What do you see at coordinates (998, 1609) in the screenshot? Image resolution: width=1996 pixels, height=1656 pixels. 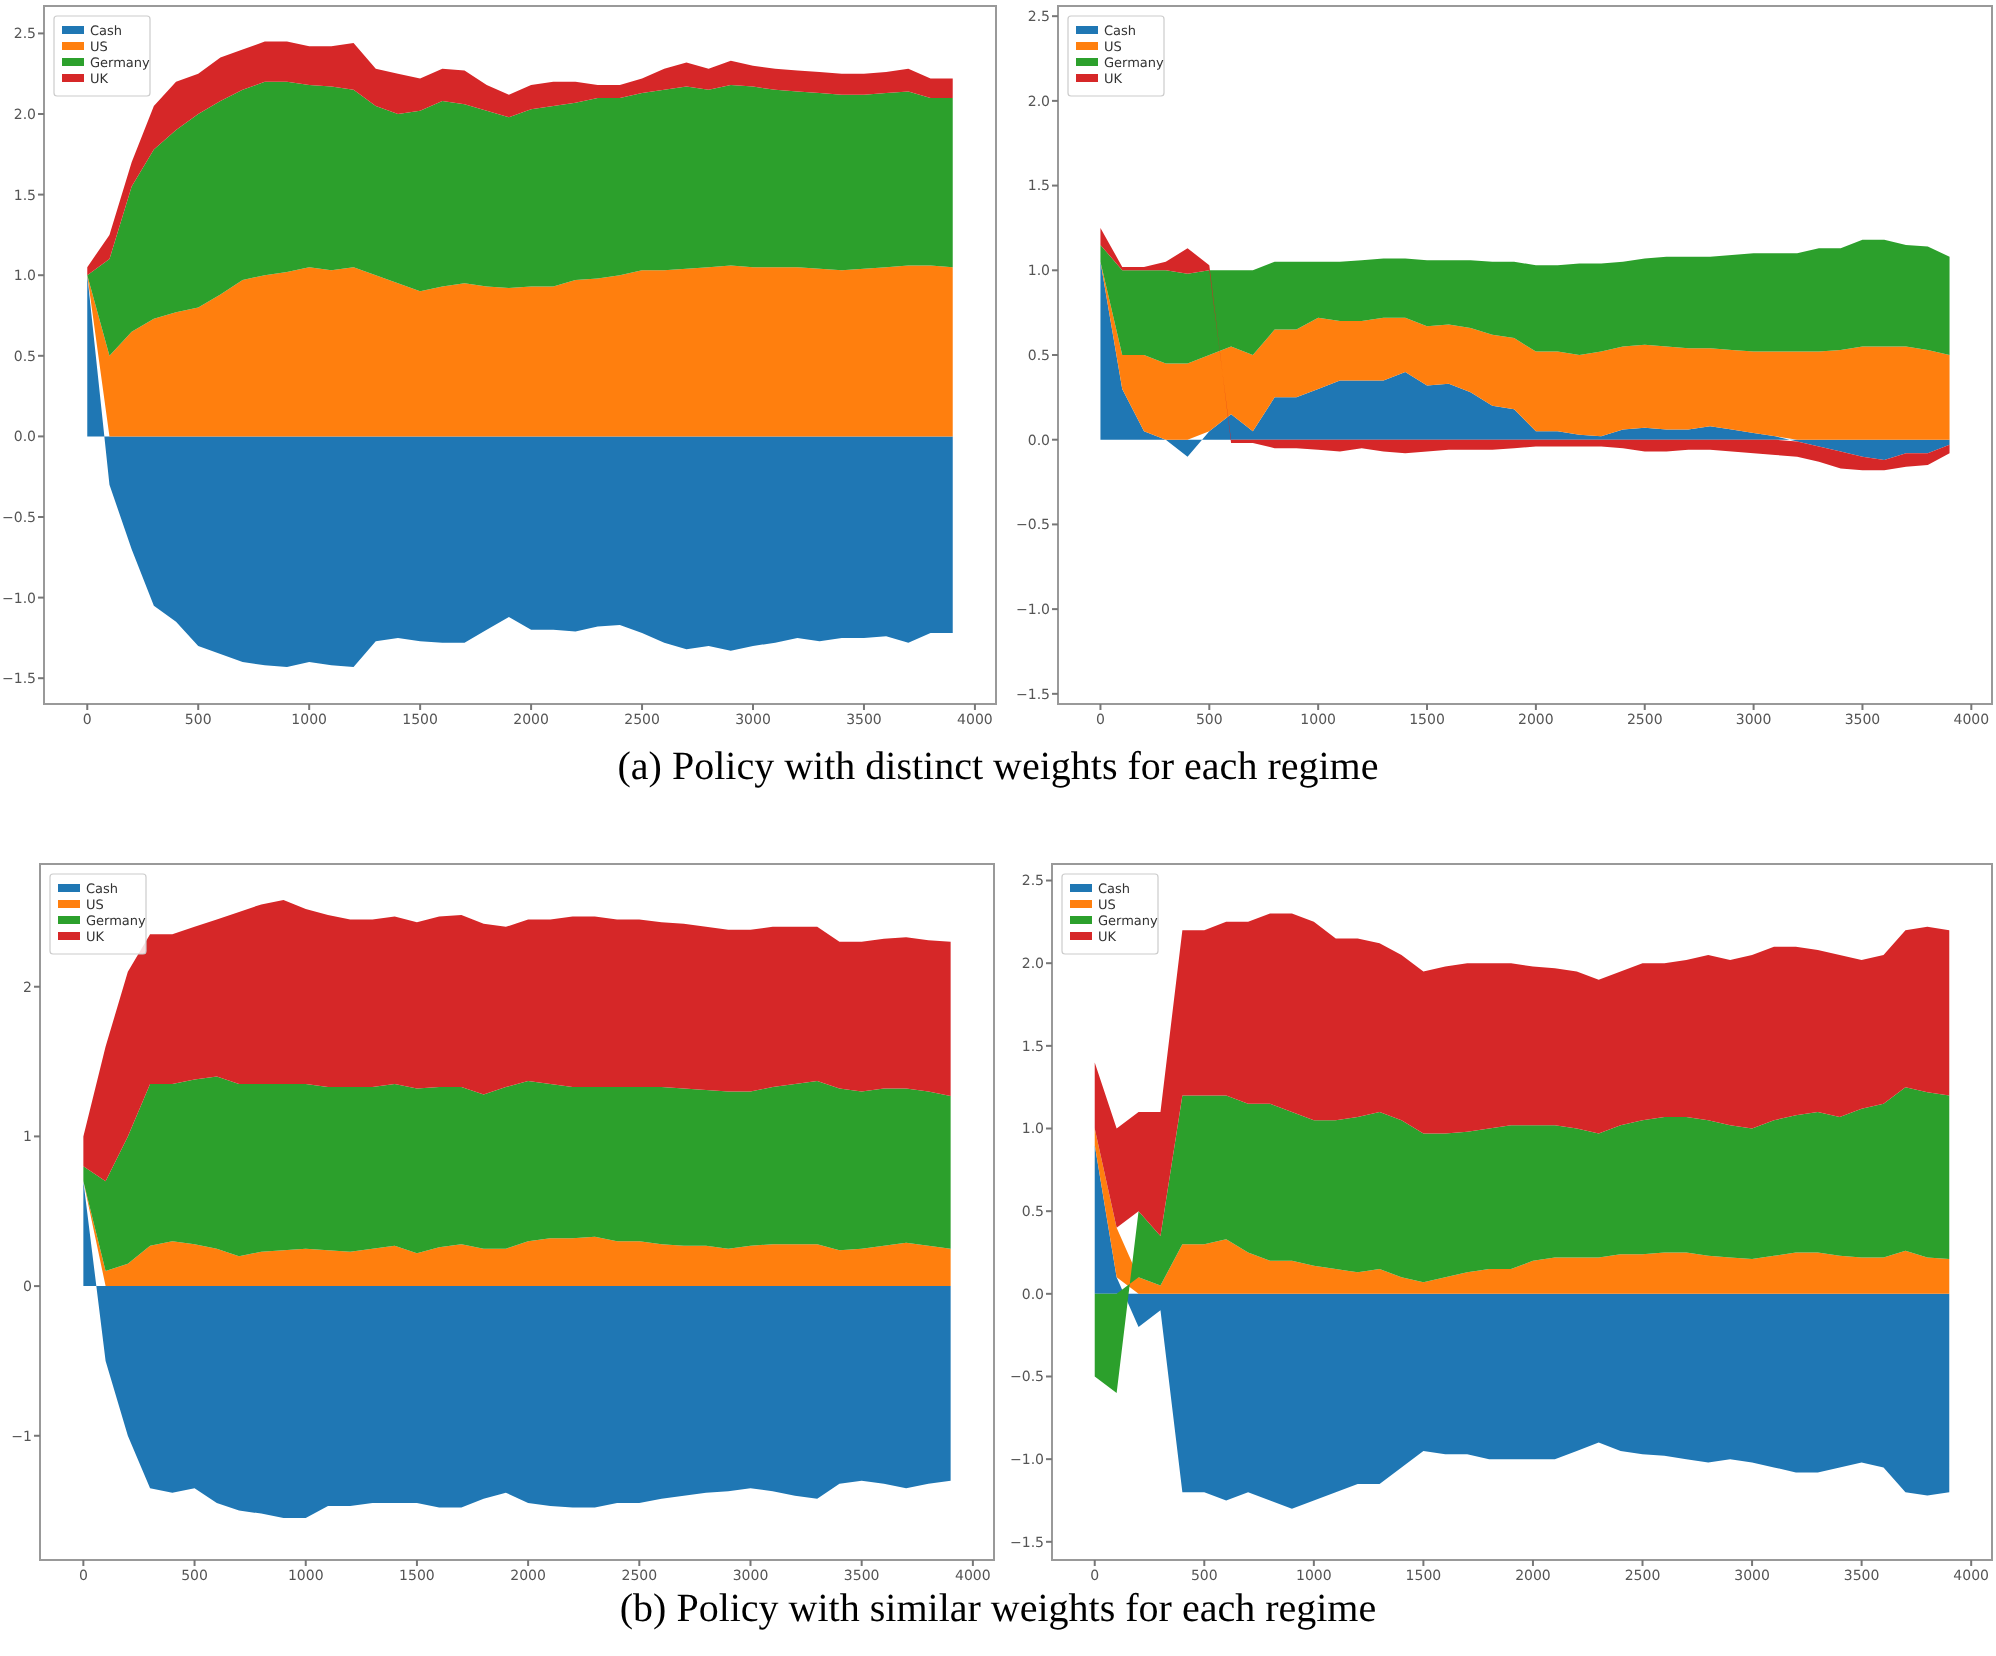 I see `text: (b) Policy with similar weights for each regime` at bounding box center [998, 1609].